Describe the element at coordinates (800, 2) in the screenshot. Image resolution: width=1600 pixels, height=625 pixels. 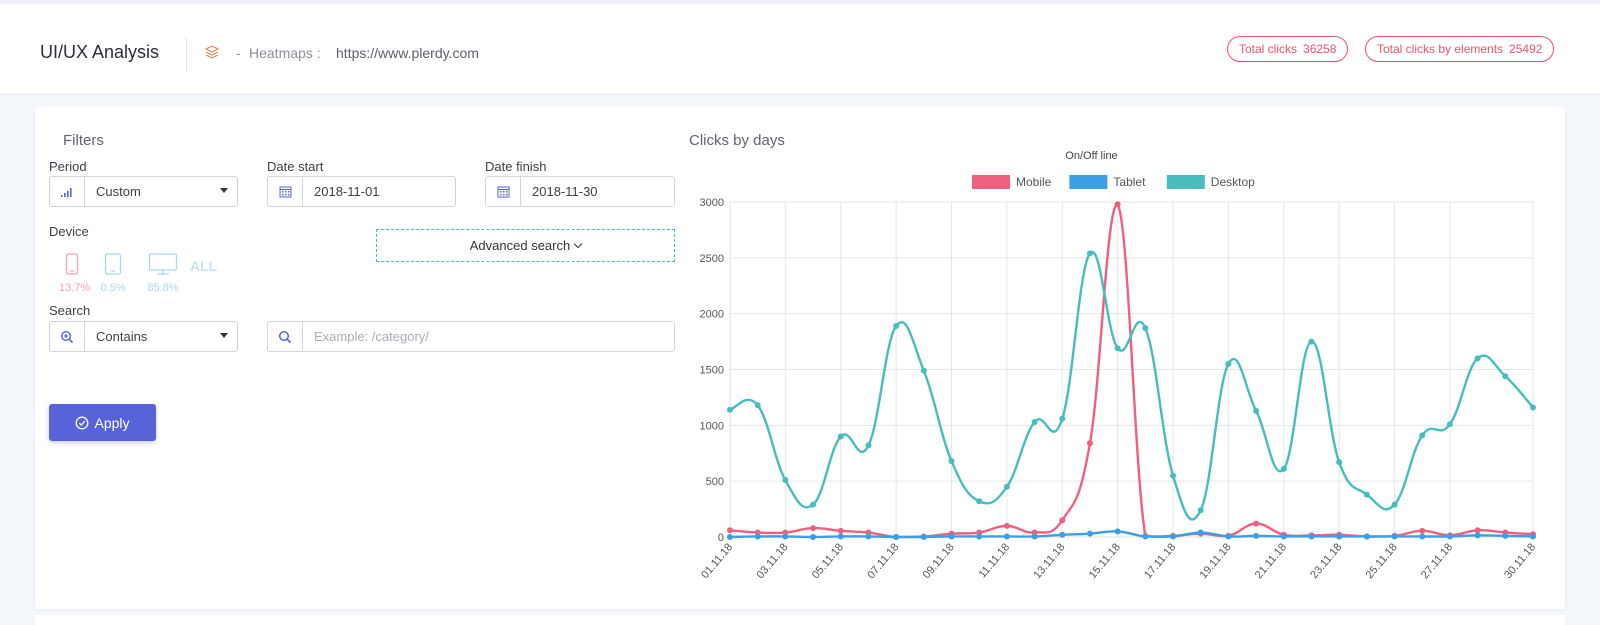
I see `header-top-border` at that location.